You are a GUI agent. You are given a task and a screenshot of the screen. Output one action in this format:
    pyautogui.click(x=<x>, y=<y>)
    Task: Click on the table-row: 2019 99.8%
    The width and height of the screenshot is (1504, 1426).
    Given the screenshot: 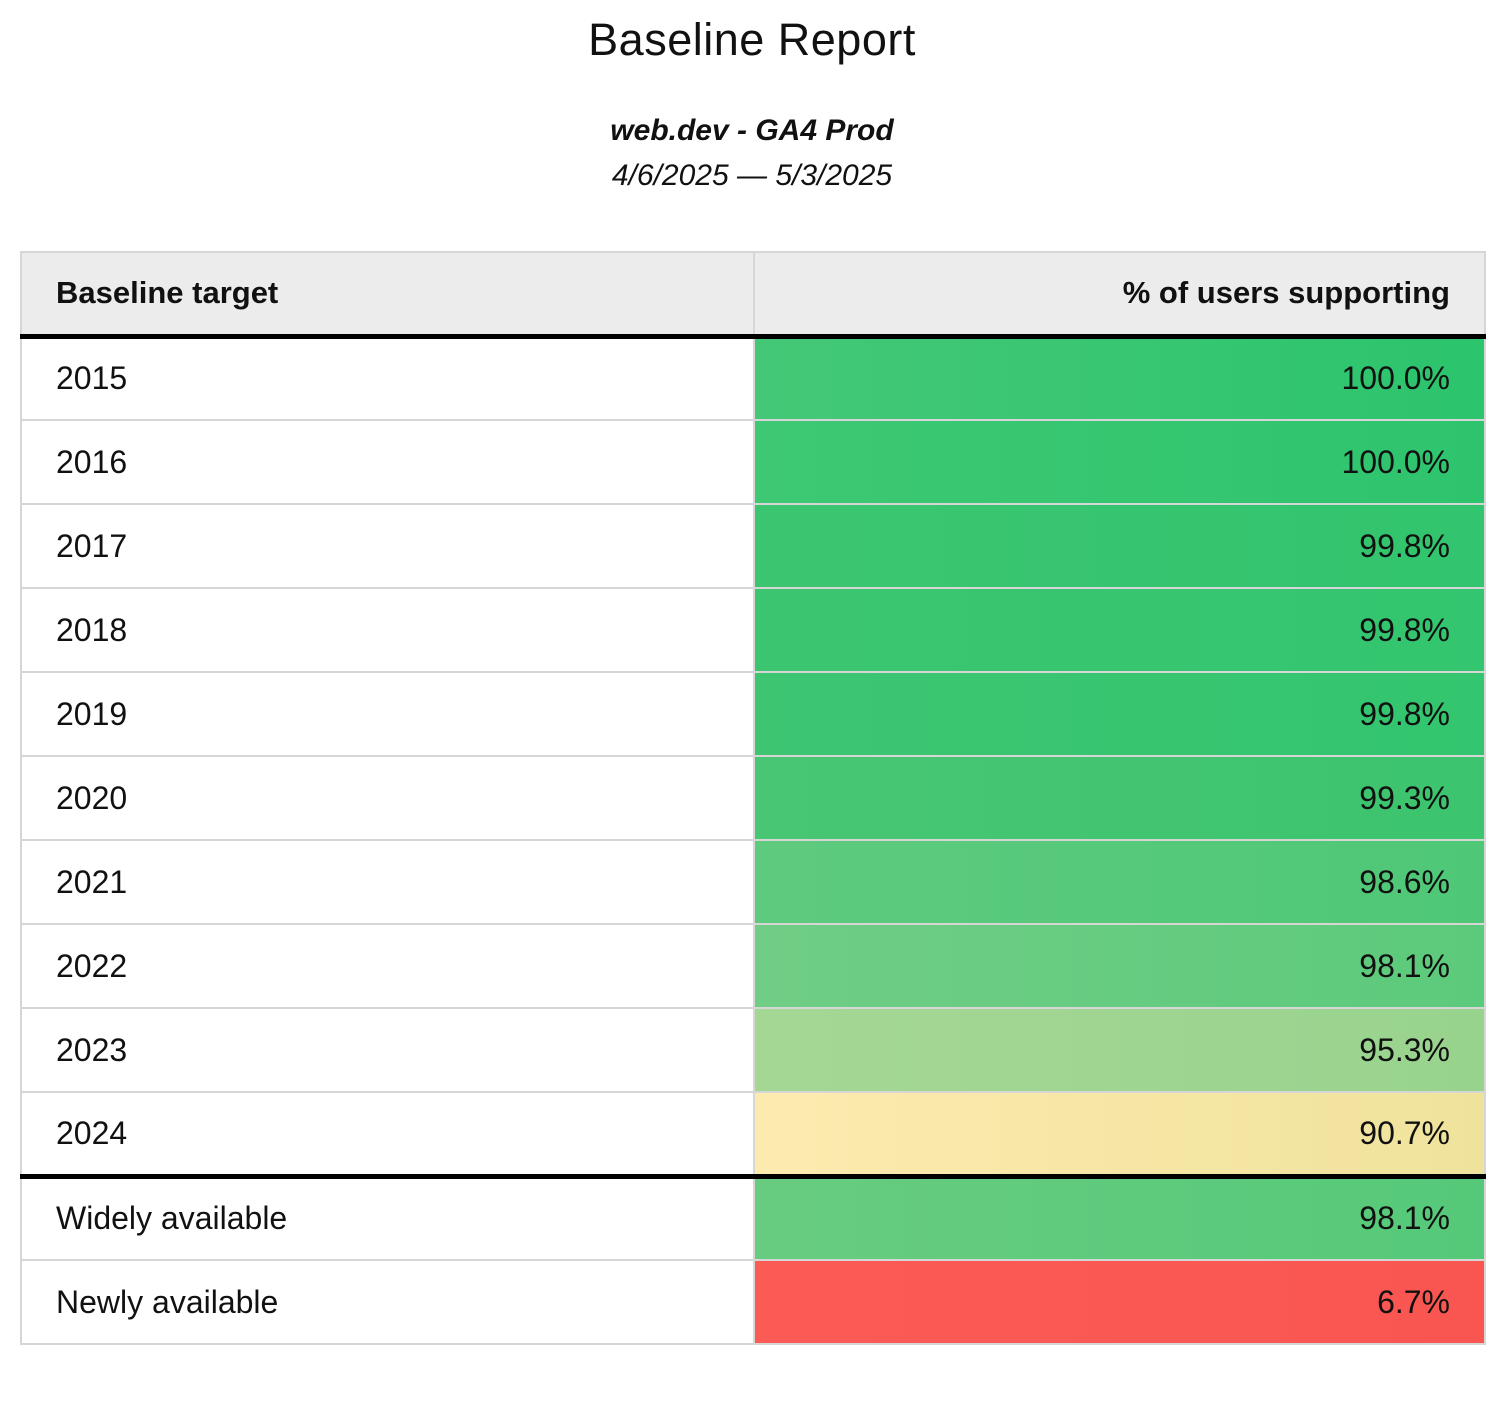 What is the action you would take?
    pyautogui.click(x=753, y=714)
    